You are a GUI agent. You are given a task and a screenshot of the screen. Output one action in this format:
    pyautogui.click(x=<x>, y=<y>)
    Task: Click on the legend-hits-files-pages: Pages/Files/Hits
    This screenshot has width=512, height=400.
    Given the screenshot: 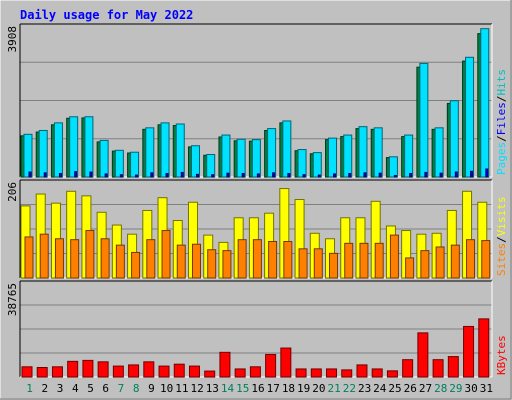 What is the action you would take?
    pyautogui.click(x=501, y=122)
    